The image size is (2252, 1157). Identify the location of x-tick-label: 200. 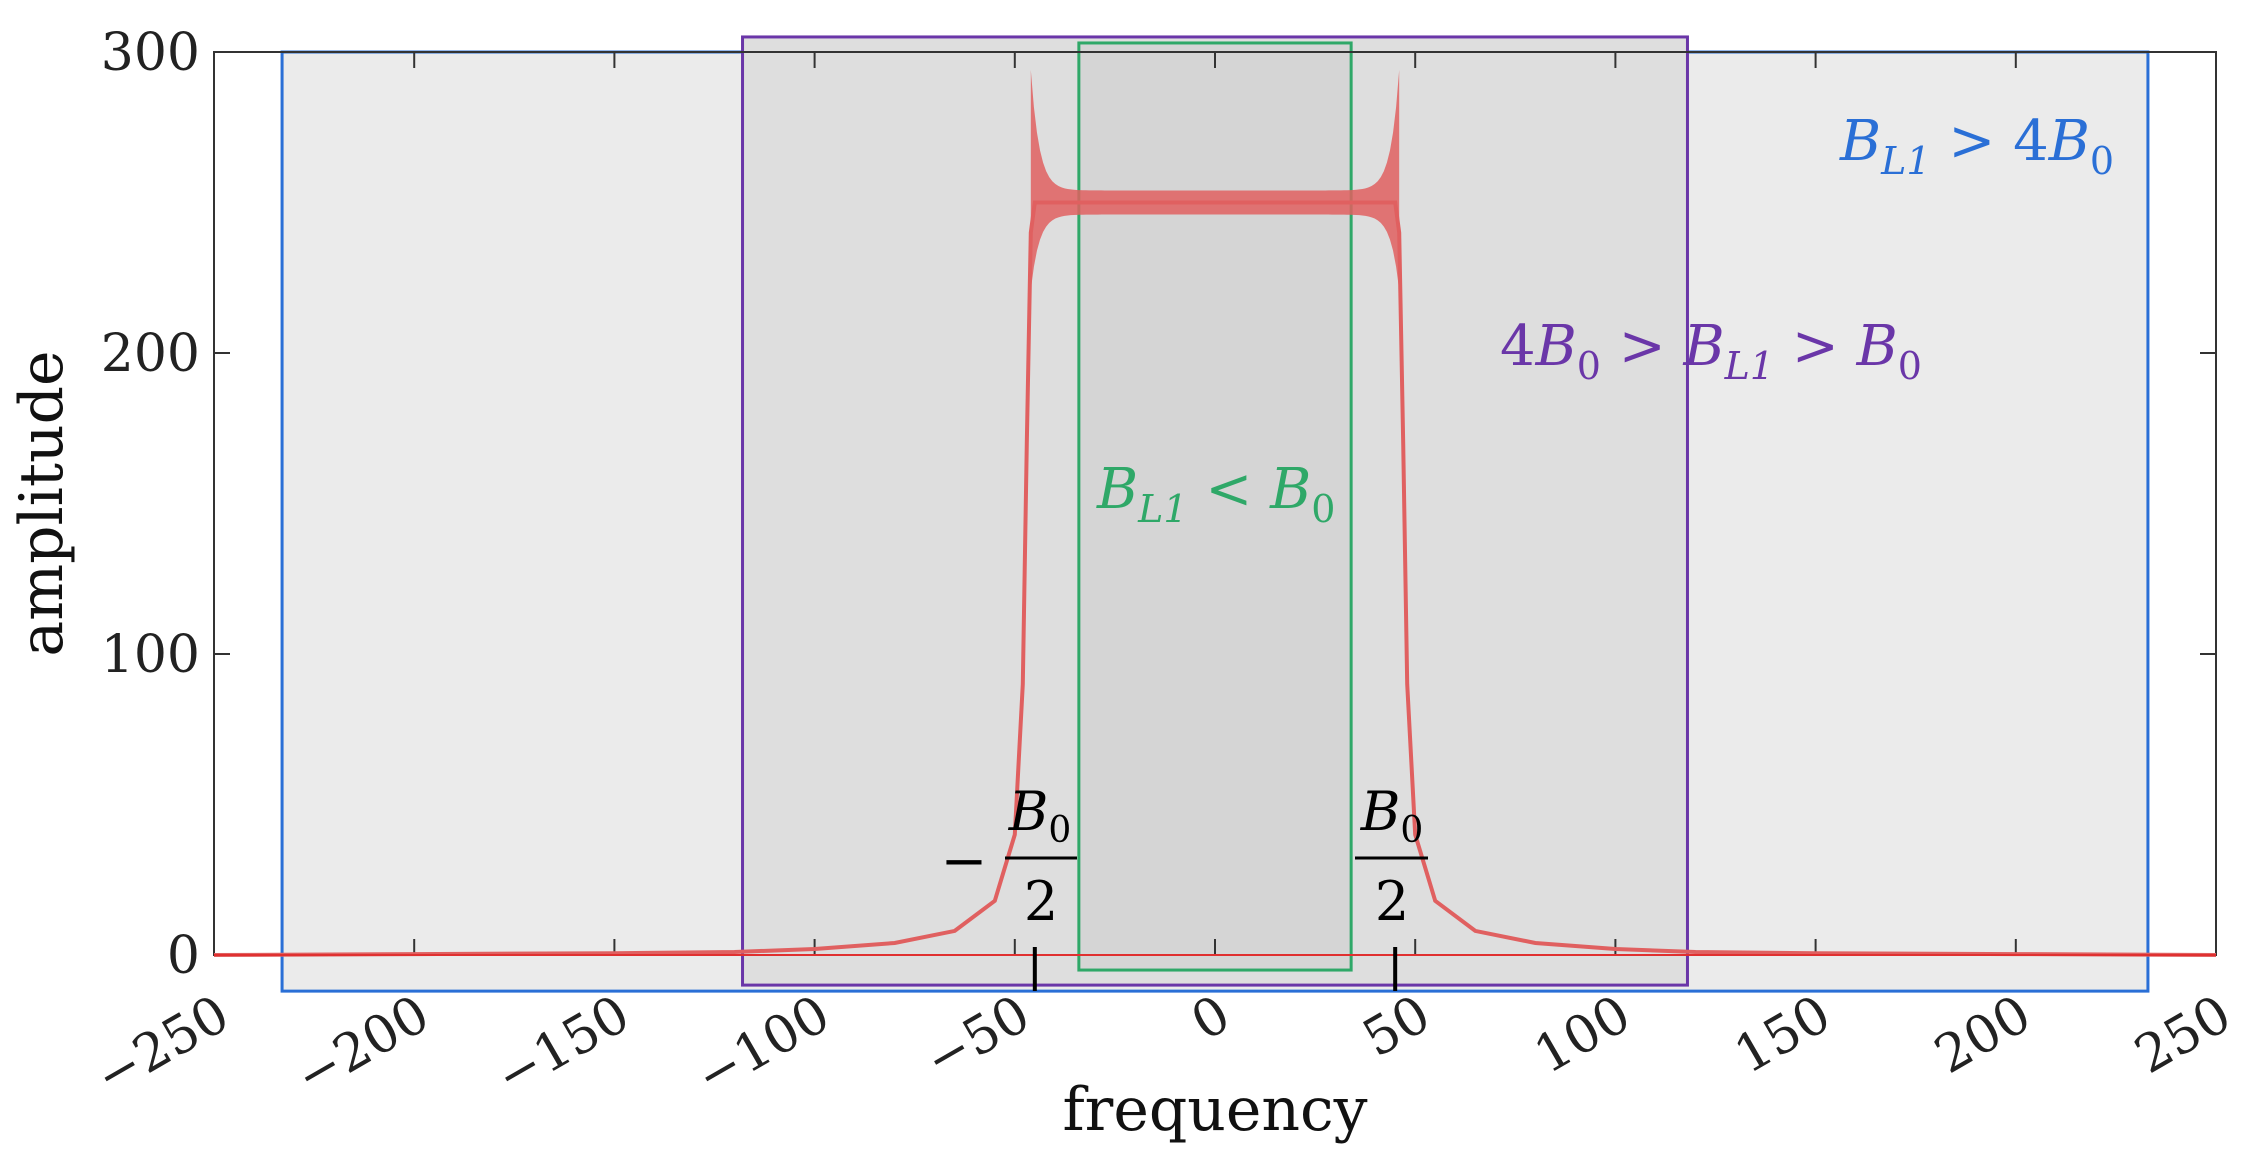
(1983, 1035).